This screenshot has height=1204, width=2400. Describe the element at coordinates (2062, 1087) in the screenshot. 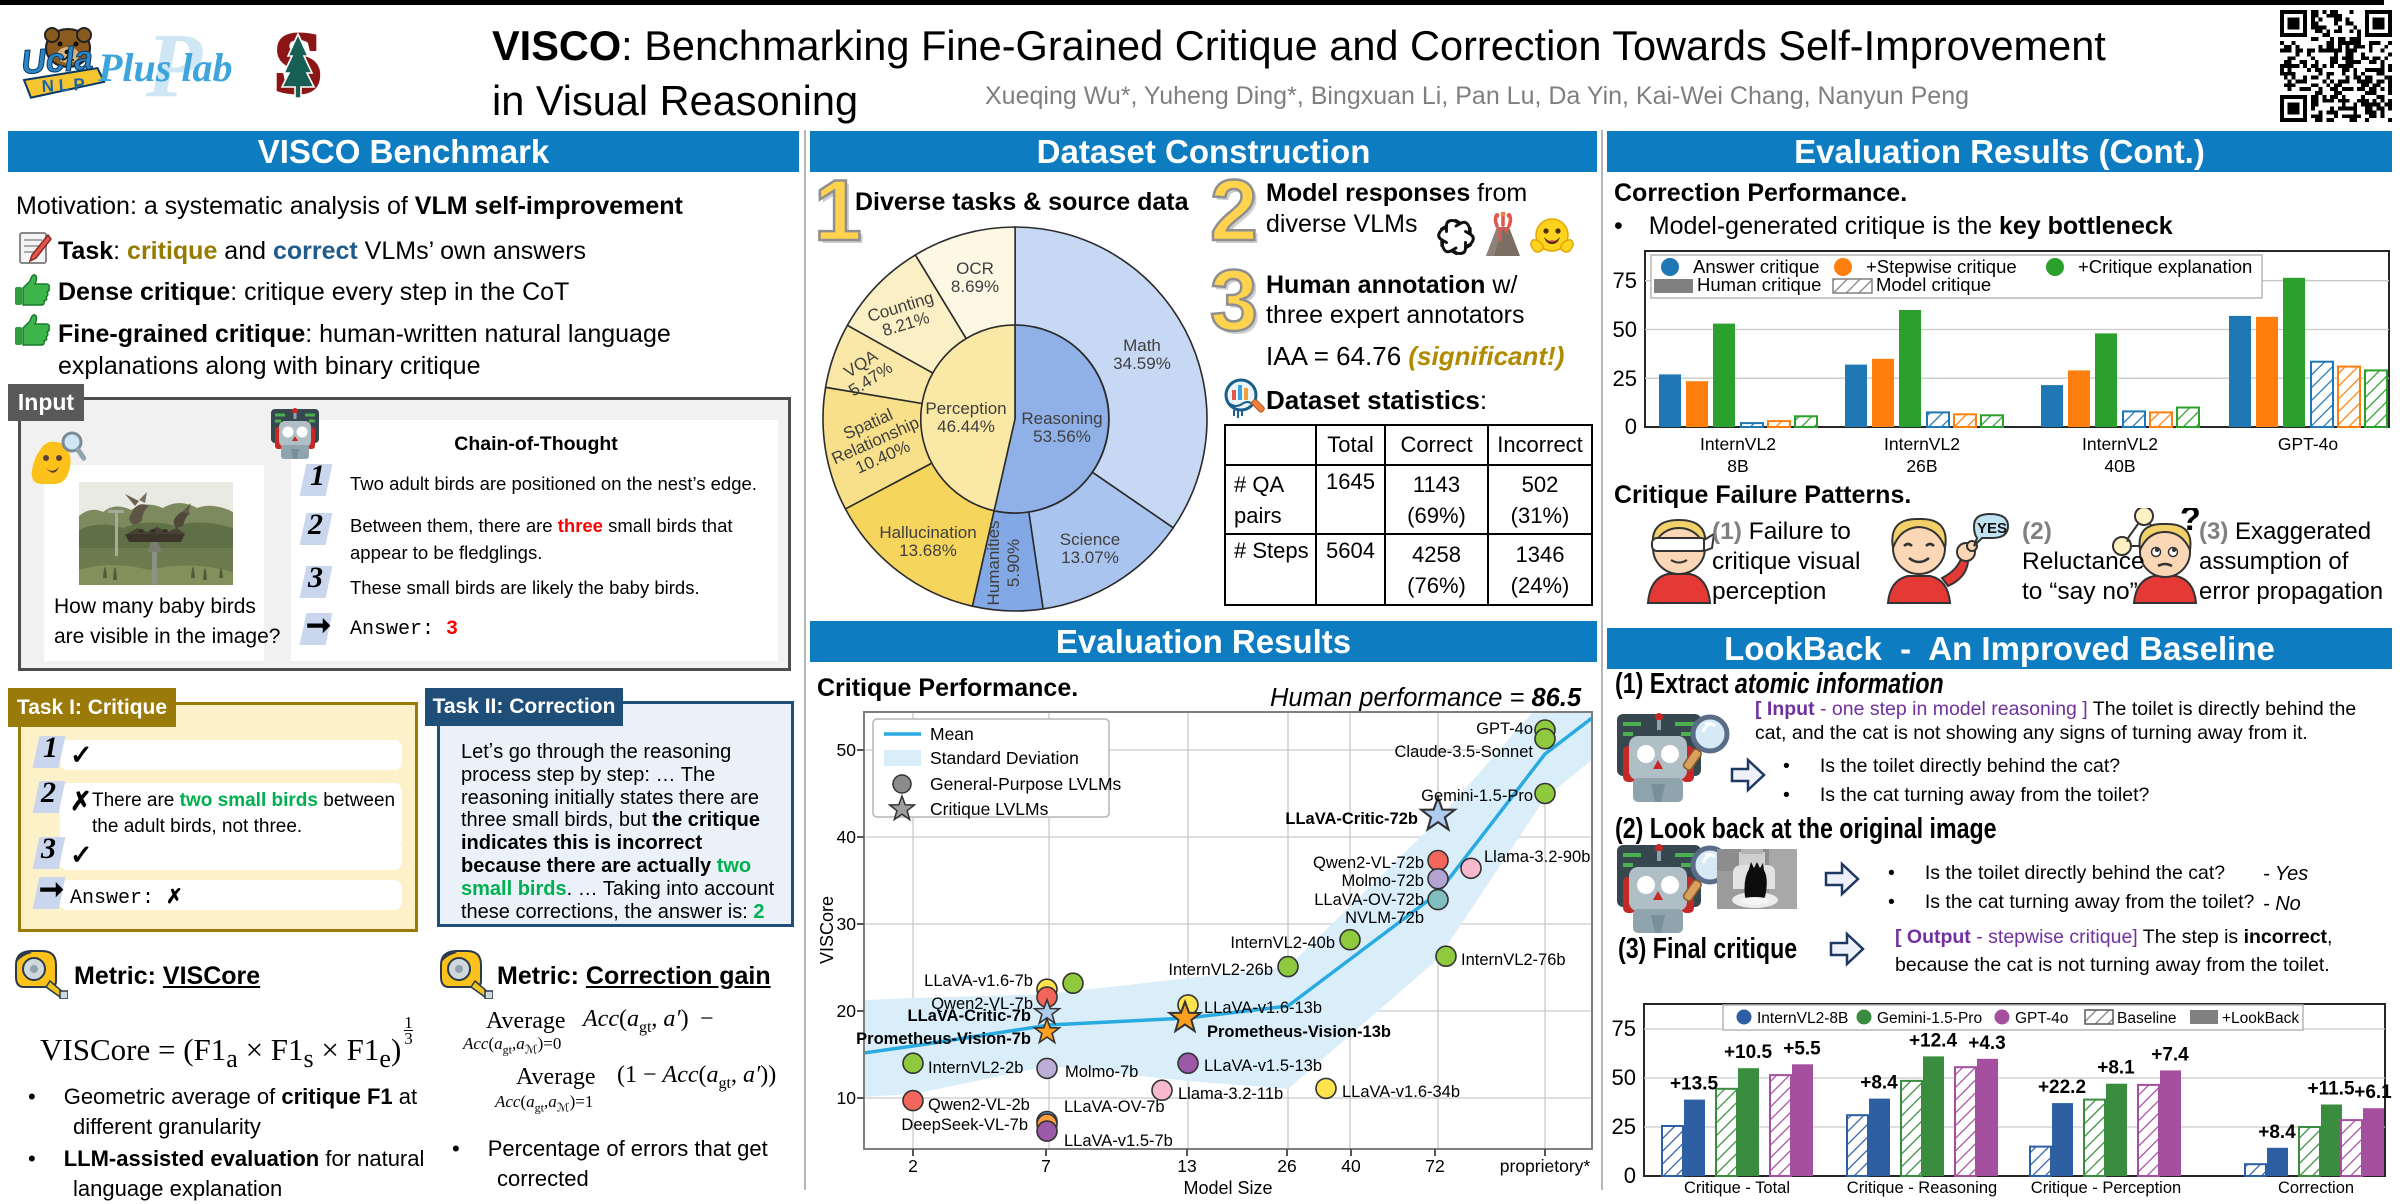

I see `svg-text: +22.2` at that location.